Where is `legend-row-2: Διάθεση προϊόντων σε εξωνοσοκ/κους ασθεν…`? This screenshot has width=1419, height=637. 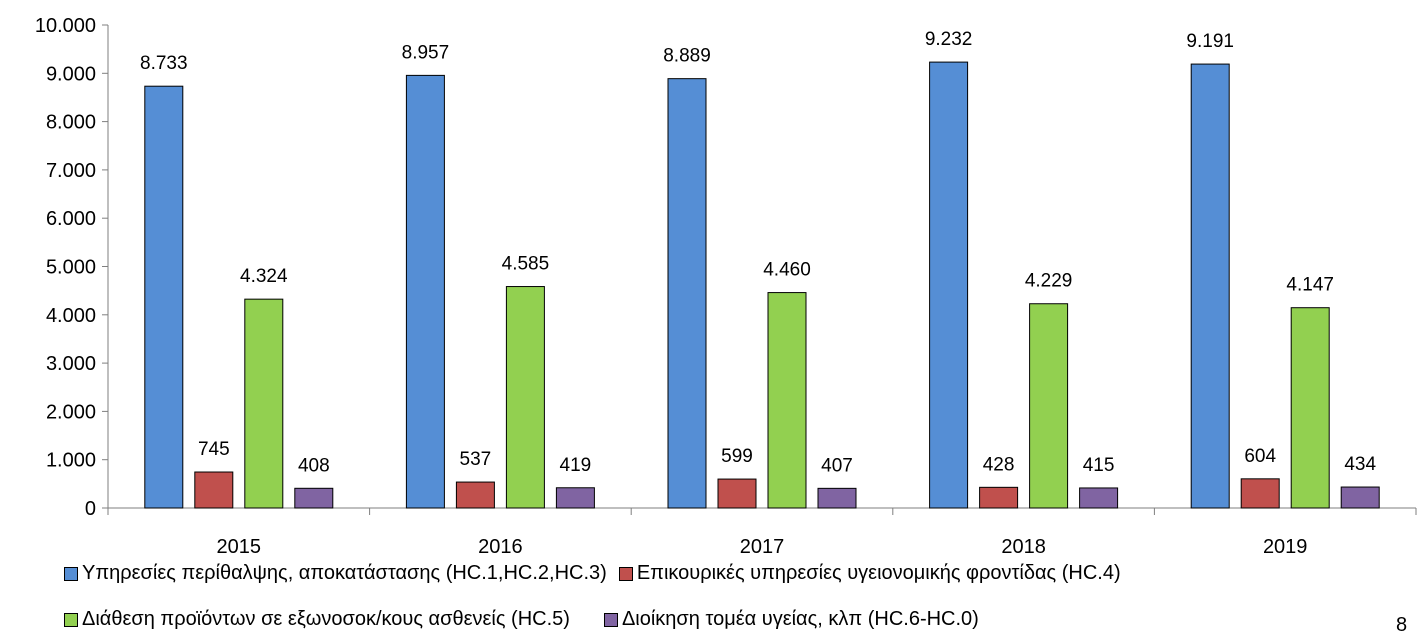 legend-row-2: Διάθεση προϊόντων σε εξωνοσοκ/κους ασθεν… is located at coordinates (527, 619).